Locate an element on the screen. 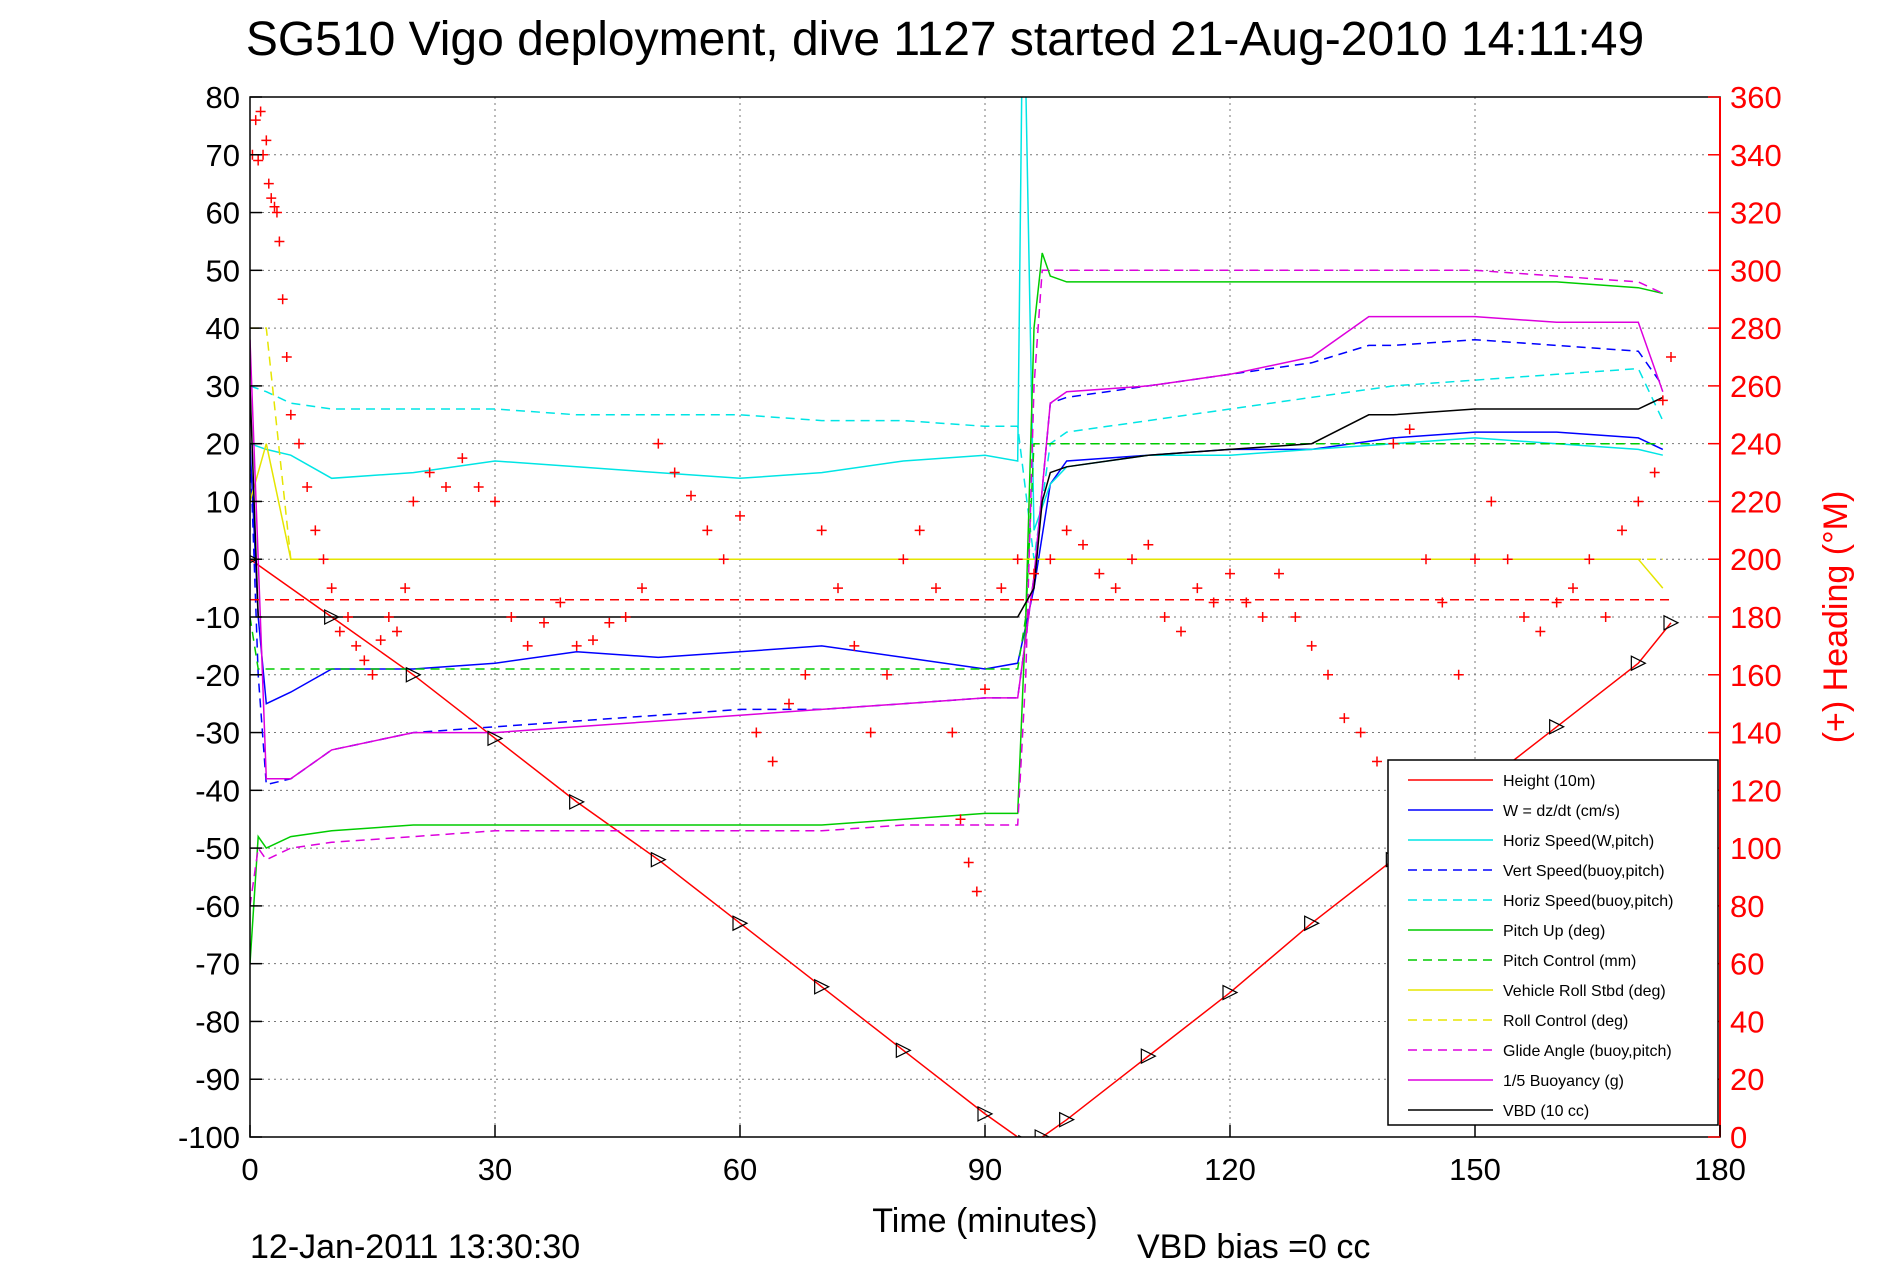 The width and height of the screenshot is (1891, 1262). legend-entry: Pitch Control (mm) is located at coordinates (1569, 961).